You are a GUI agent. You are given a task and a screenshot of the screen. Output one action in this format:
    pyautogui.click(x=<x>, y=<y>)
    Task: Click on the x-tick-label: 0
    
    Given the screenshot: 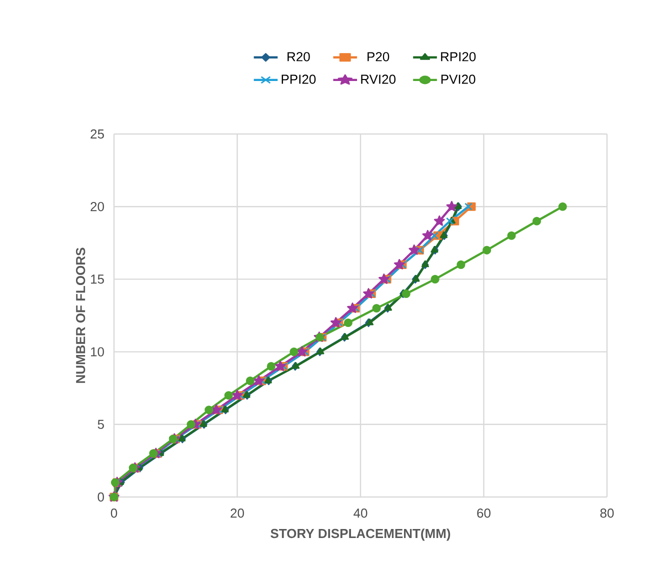 What is the action you would take?
    pyautogui.click(x=114, y=513)
    